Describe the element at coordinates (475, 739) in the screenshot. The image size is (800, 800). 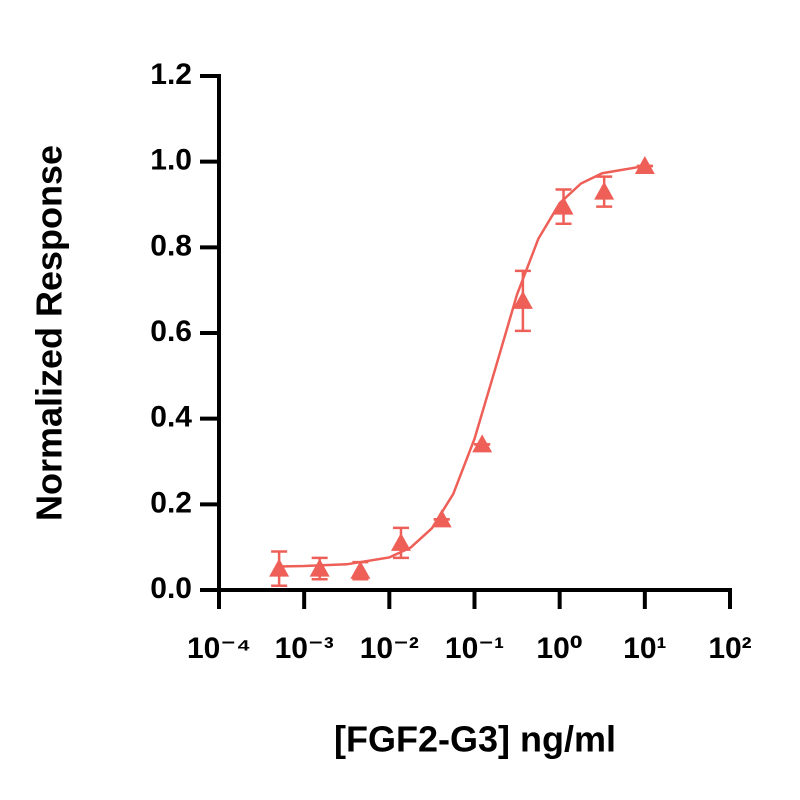
I see `x-axis-label: [FGF2-G3] ng/ml` at that location.